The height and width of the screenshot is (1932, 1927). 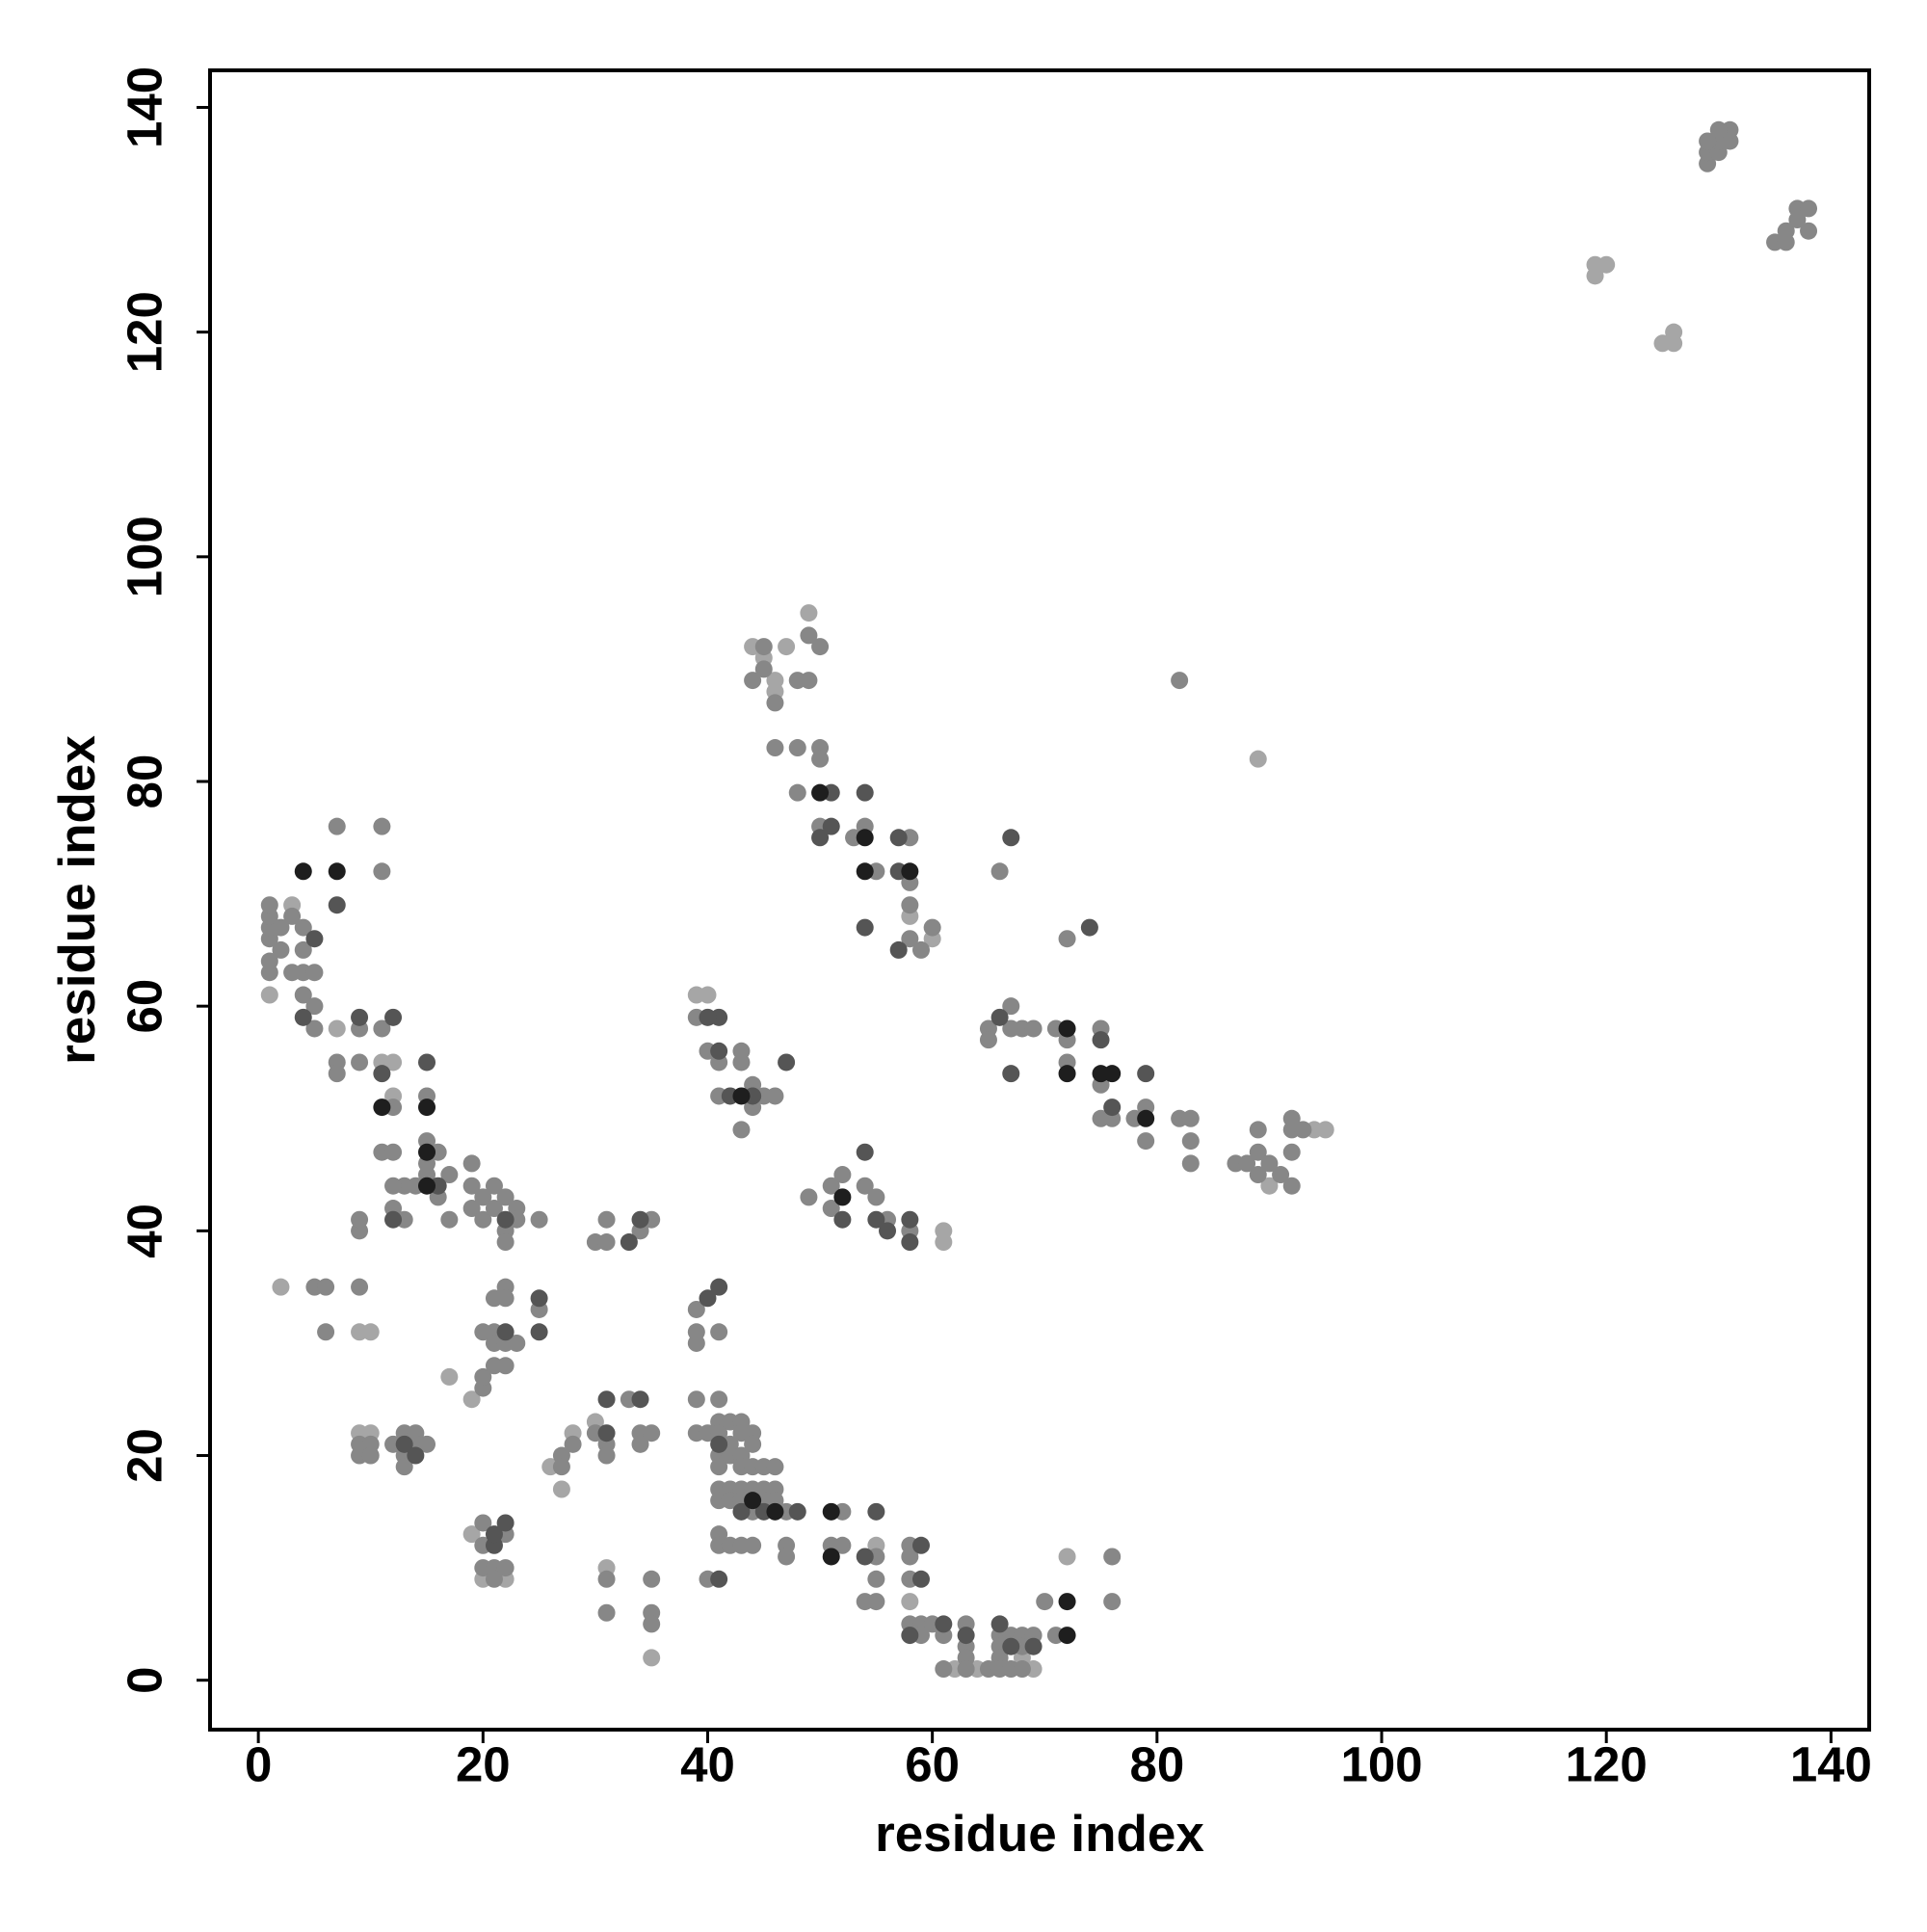 I want to click on x-tick-label: 60, so click(x=932, y=1763).